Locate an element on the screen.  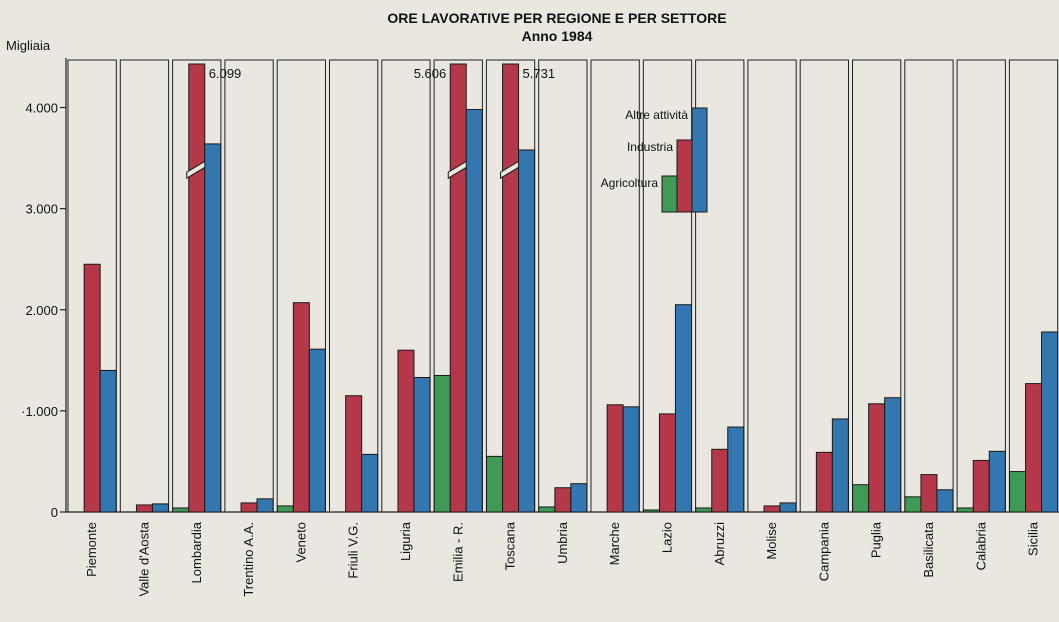
category-label: Puglia is located at coordinates (876, 539).